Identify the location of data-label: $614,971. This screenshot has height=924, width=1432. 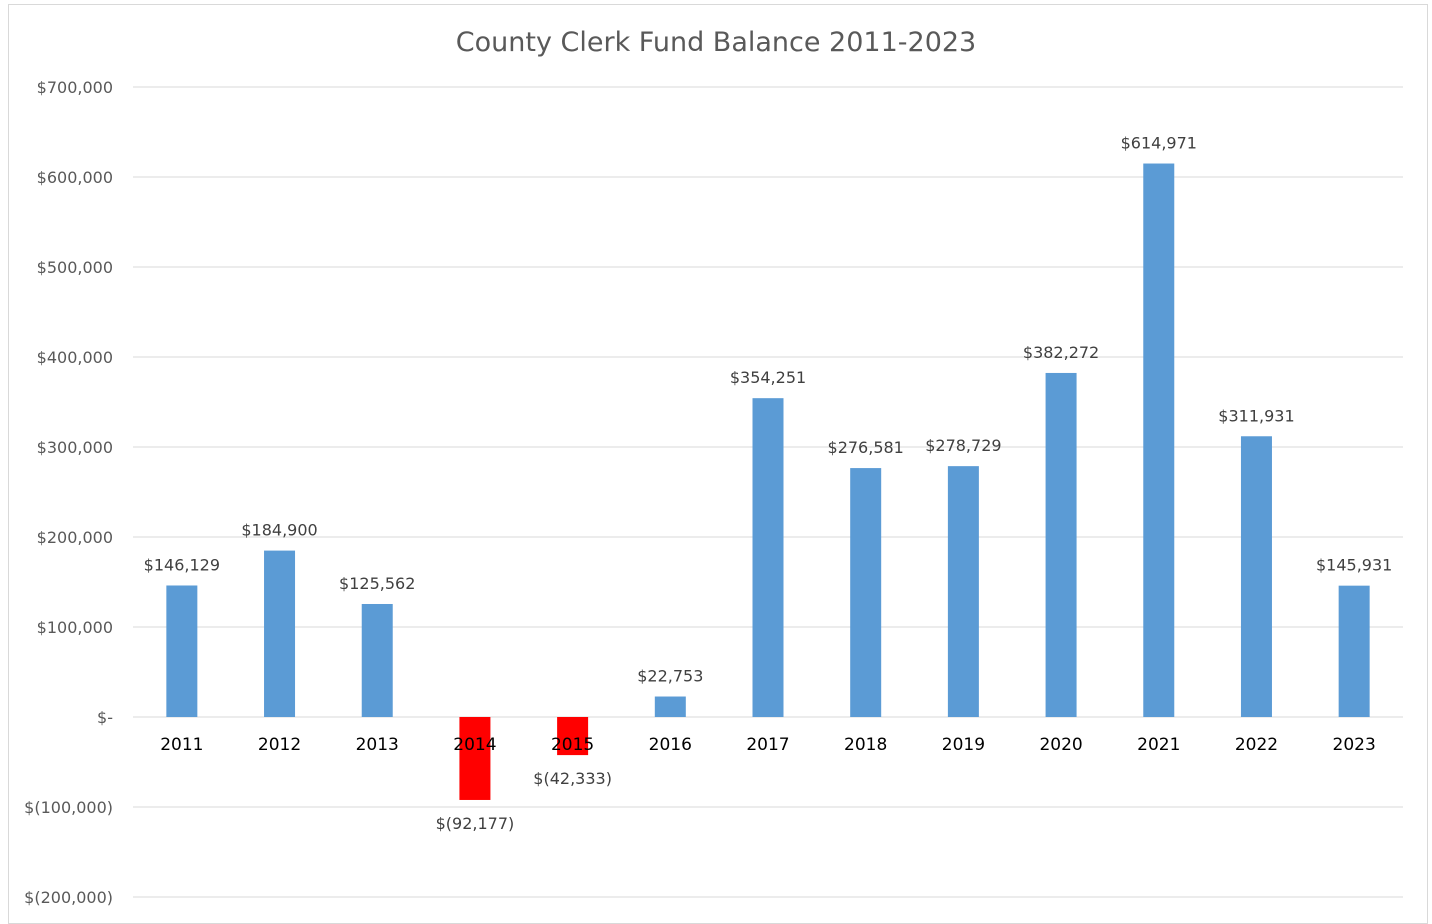
(1159, 143).